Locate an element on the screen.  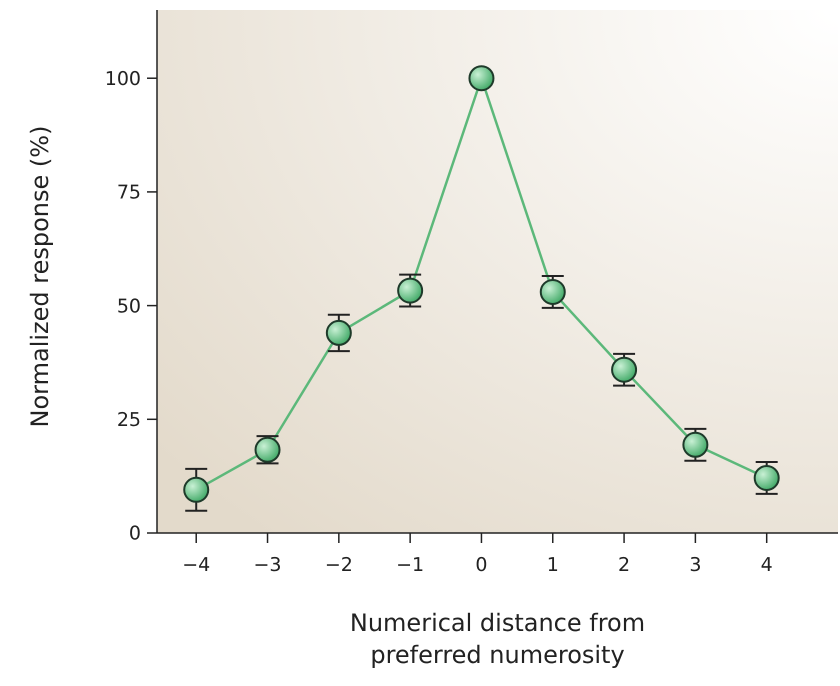
x-tick-label: −1 is located at coordinates (410, 565).